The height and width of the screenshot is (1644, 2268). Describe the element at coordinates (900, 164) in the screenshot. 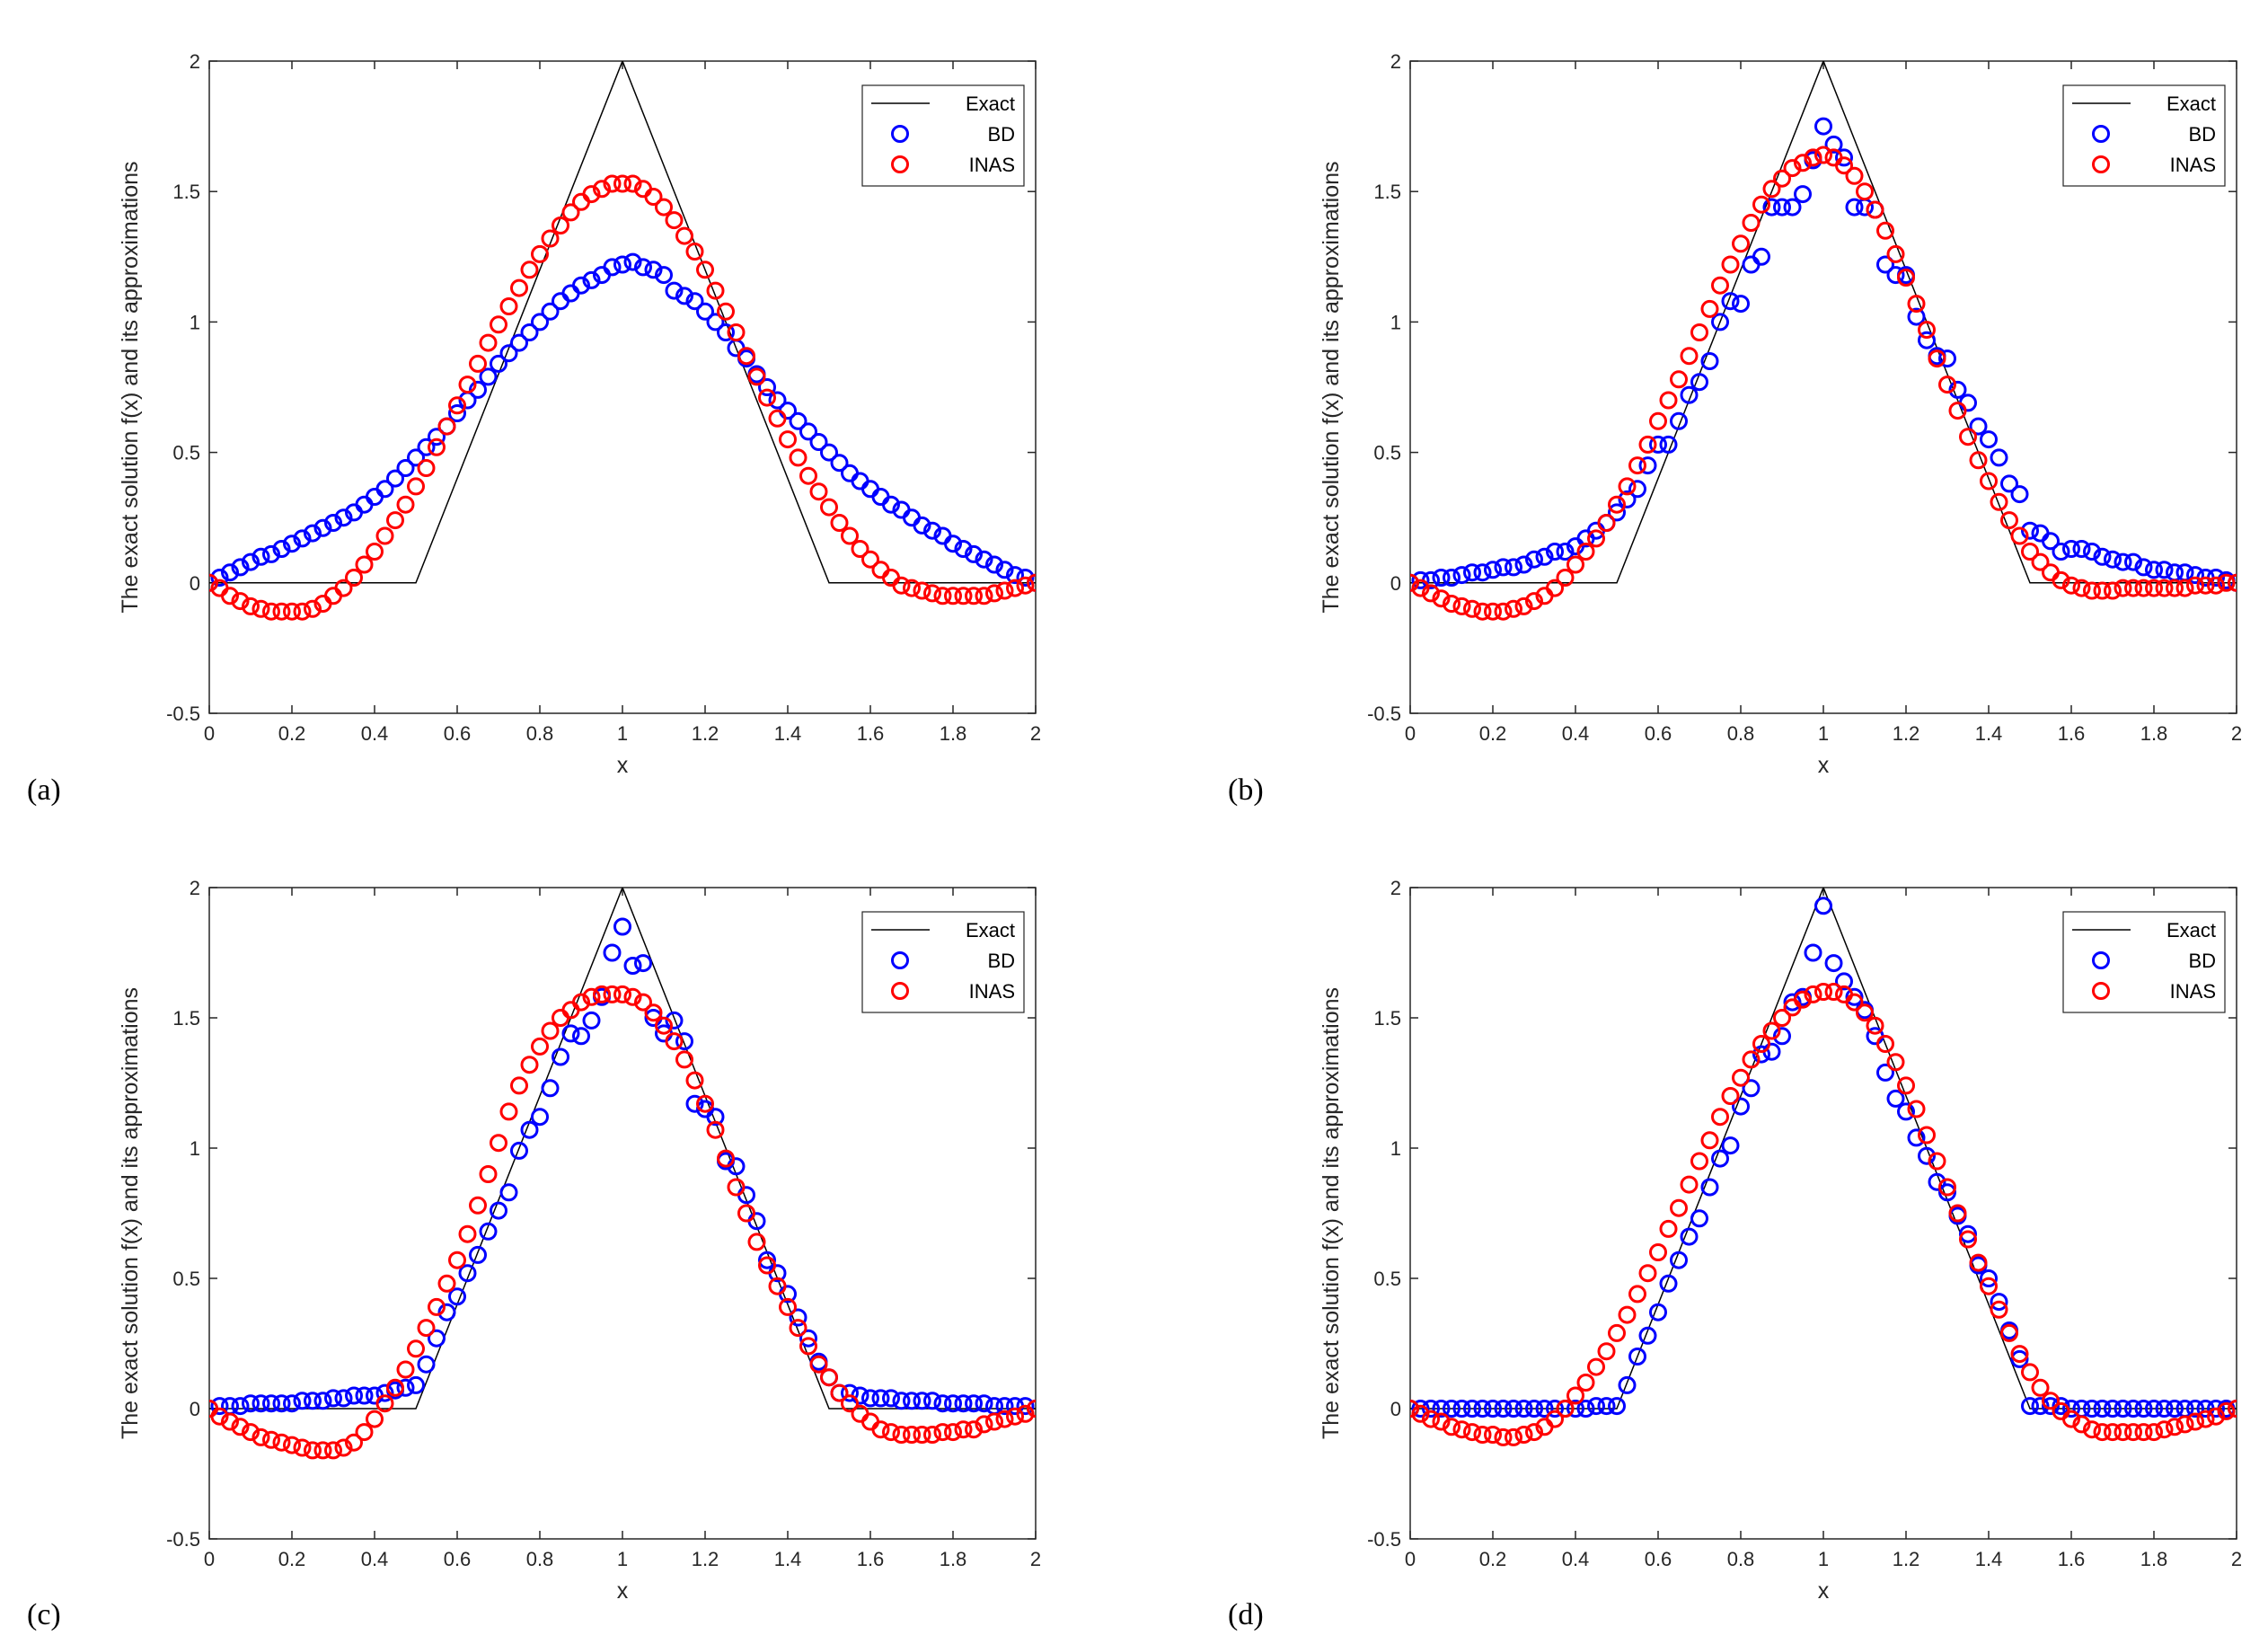

I see `legend-swatch-inas` at that location.